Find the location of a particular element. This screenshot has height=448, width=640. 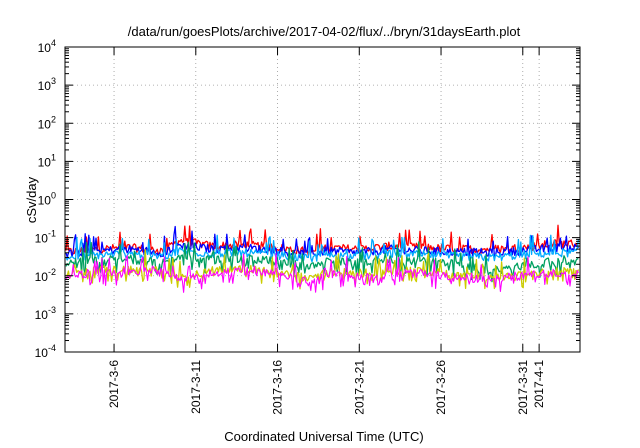

x-tick-label: 2017-3-16 is located at coordinates (278, 387).